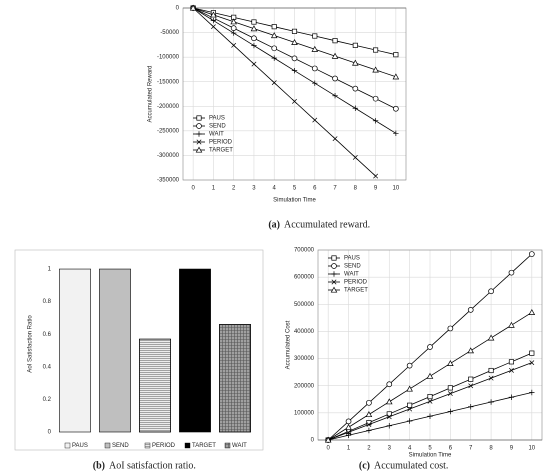 This screenshot has height=476, width=550. What do you see at coordinates (364, 465) in the screenshot?
I see `caption-label: (c)` at bounding box center [364, 465].